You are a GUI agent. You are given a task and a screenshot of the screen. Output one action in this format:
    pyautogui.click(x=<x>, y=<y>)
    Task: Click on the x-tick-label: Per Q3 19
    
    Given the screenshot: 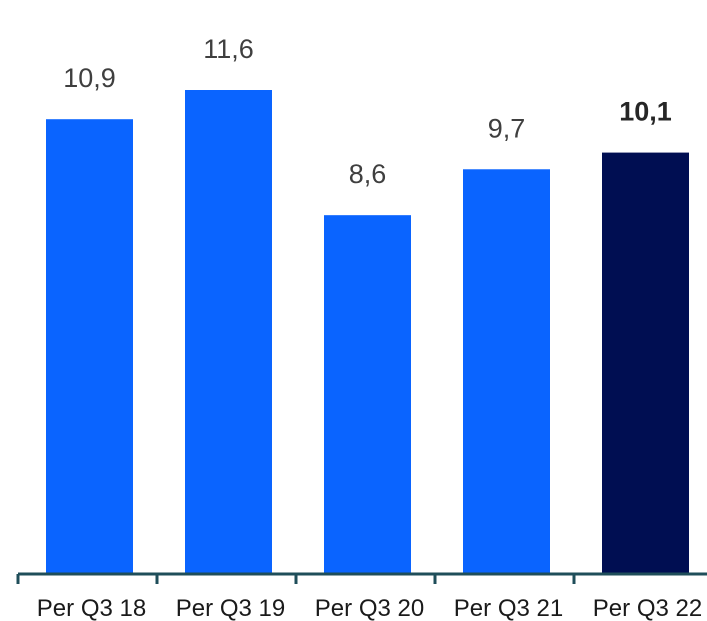 What is the action you would take?
    pyautogui.click(x=230, y=608)
    